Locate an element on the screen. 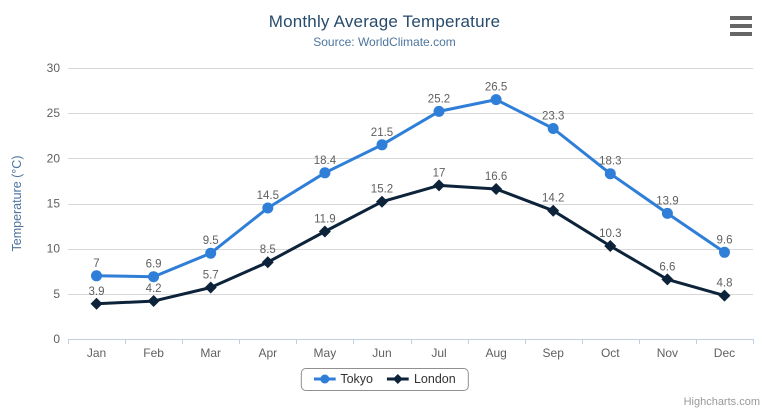 The height and width of the screenshot is (416, 769). data-label: 3.9 is located at coordinates (97, 292).